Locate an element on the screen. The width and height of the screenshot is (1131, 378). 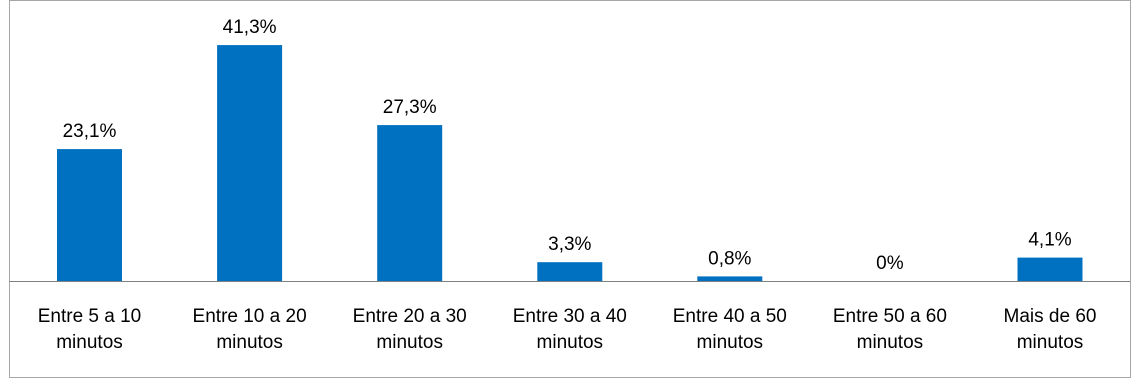
x-tick-label: Entre 10 a 20 minutos is located at coordinates (250, 329).